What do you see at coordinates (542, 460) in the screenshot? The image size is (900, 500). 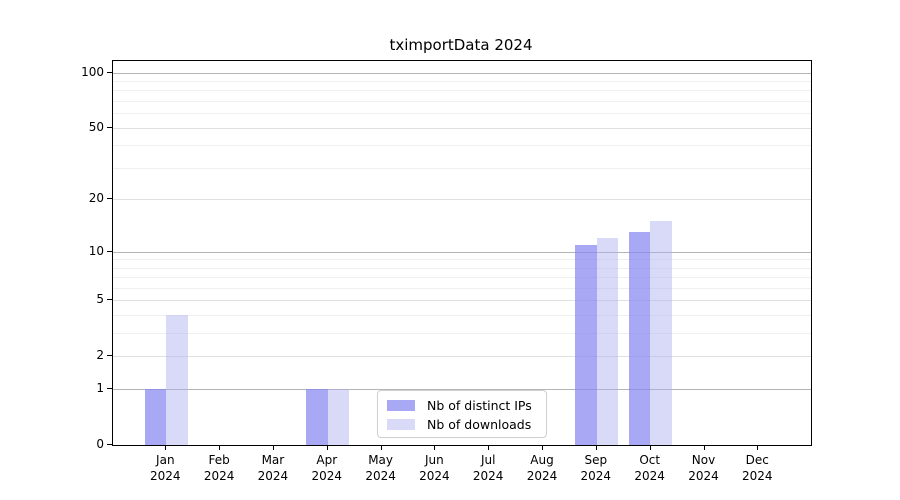 I see `x-label-month: Aug` at bounding box center [542, 460].